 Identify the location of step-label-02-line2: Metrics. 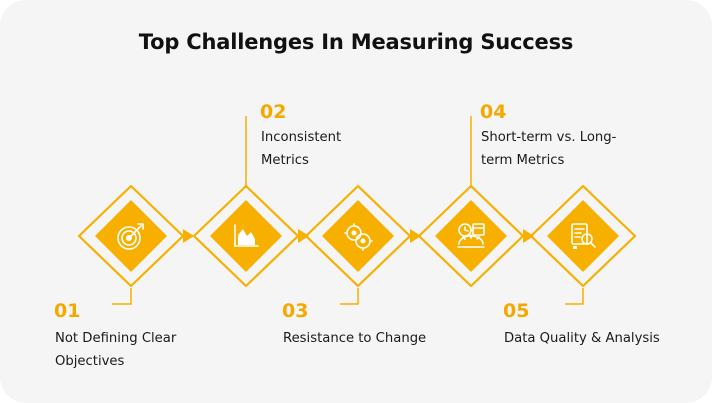
(285, 160).